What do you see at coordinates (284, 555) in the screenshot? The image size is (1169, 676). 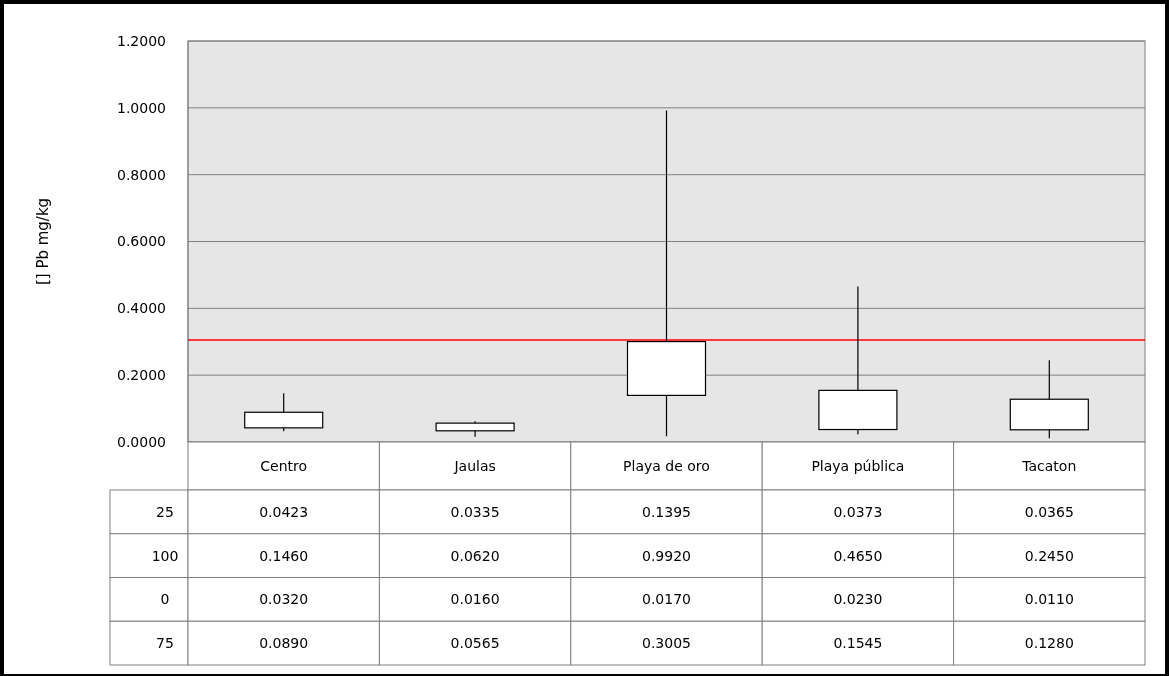 I see `text: 0.1460` at bounding box center [284, 555].